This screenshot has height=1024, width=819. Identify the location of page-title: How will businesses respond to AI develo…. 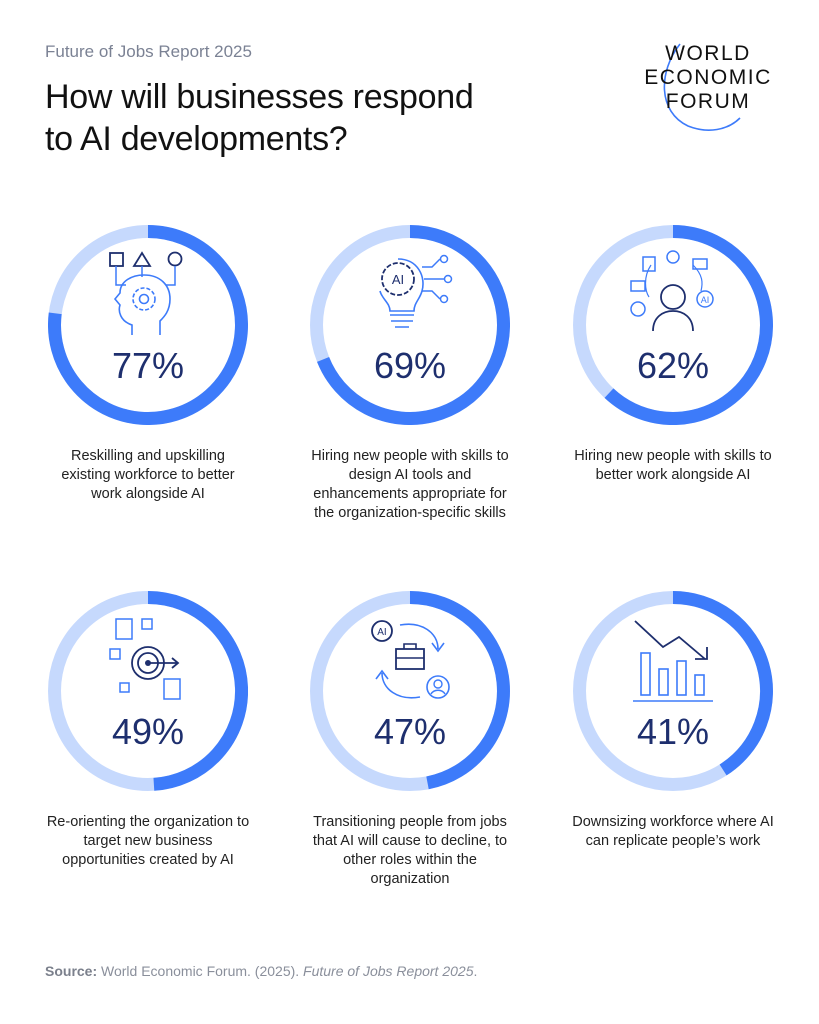
(259, 118).